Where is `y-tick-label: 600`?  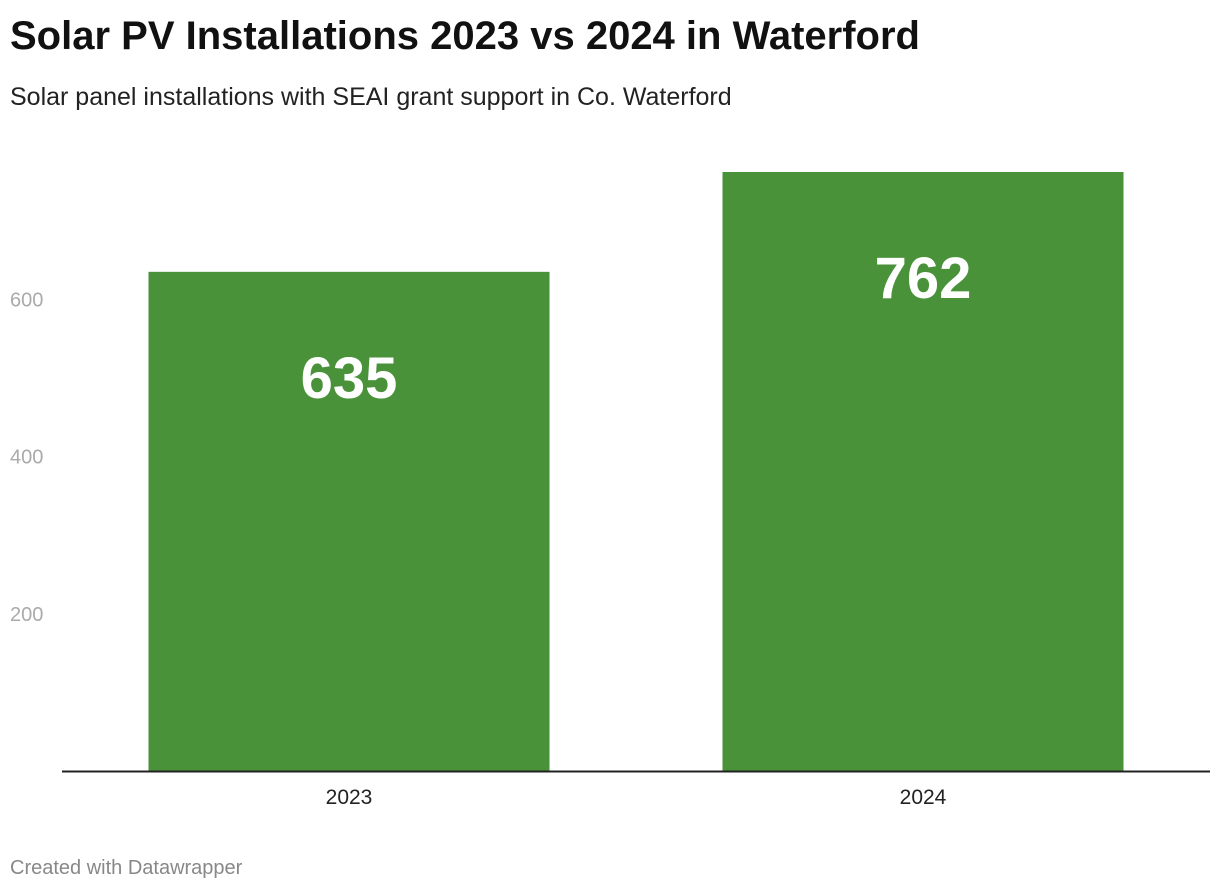 y-tick-label: 600 is located at coordinates (26, 300).